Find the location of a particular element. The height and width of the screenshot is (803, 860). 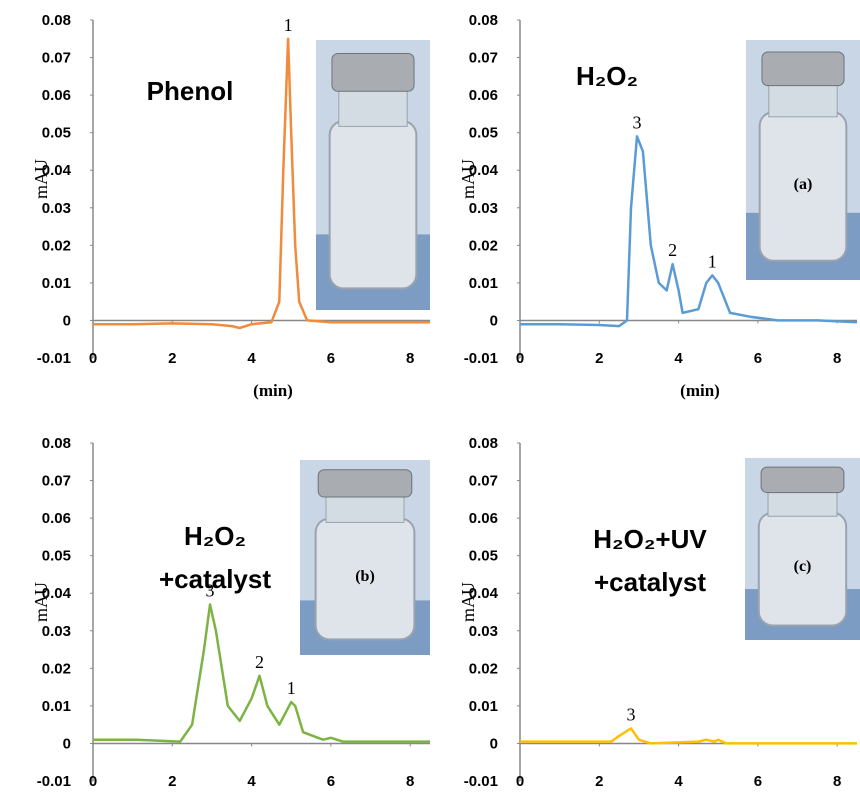

inset-label: (c) is located at coordinates (803, 566).